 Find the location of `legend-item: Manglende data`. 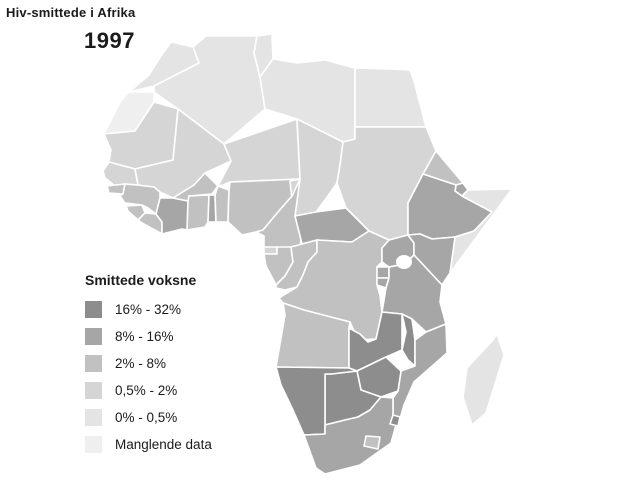

legend-item: Manglende data is located at coordinates (190, 444).